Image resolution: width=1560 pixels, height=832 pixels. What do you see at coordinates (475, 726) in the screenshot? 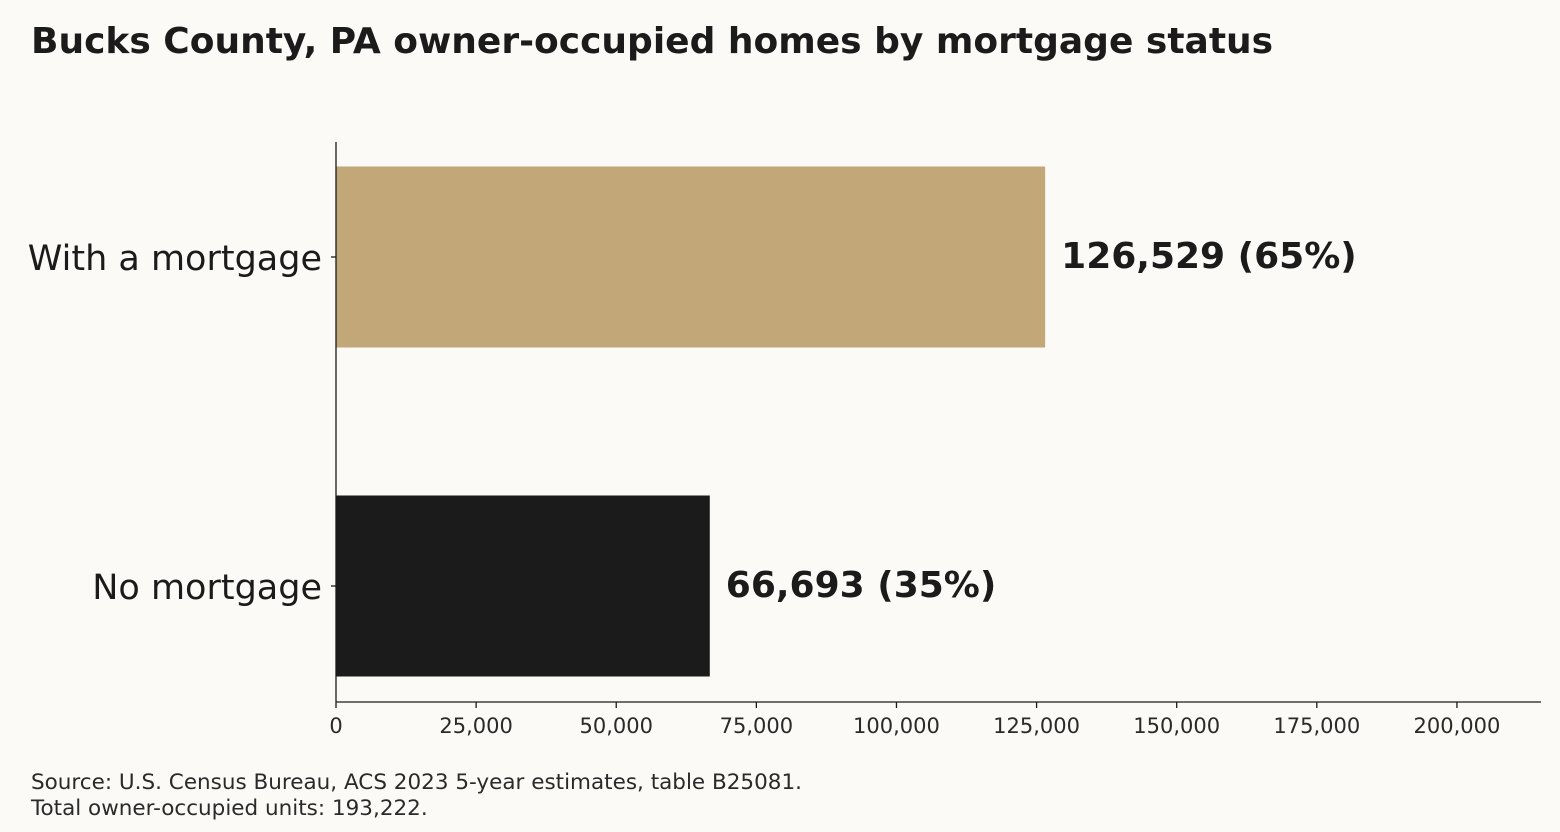
I see `x-tick-label: 25,000` at bounding box center [475, 726].